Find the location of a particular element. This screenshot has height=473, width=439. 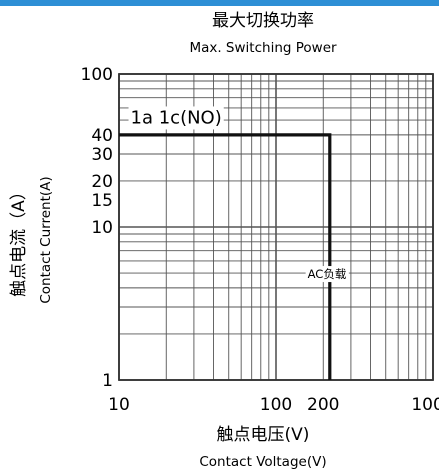

annotation-1: AC负载 is located at coordinates (327, 274).